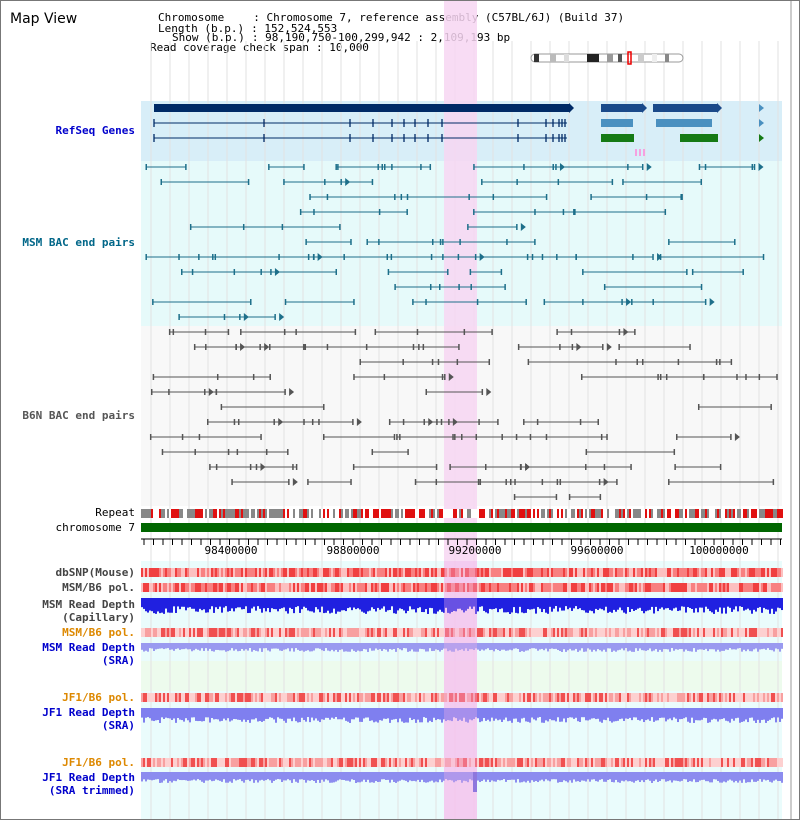  Describe the element at coordinates (247, 29) in the screenshot. I see `length-info-row: Length (b.p.): 152,524,553` at that location.